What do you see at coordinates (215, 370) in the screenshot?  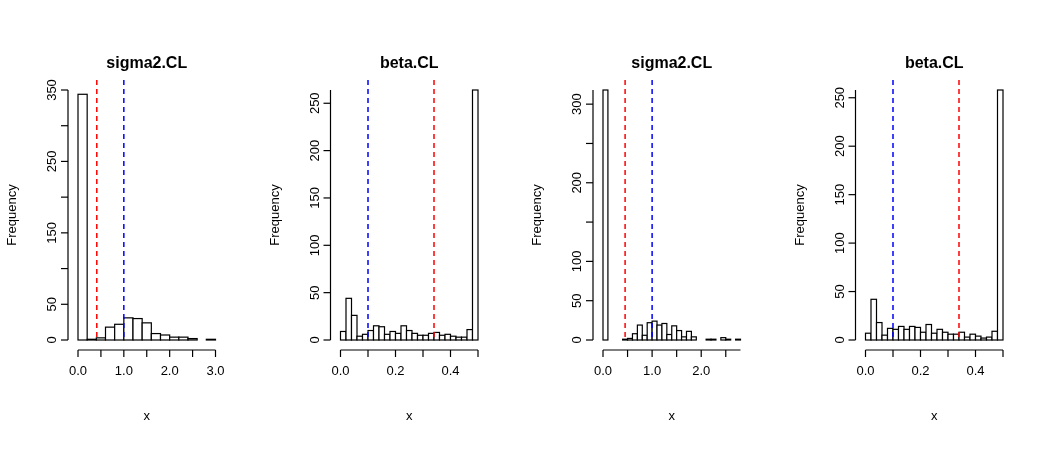 I see `x-tick-label: 3.0` at bounding box center [215, 370].